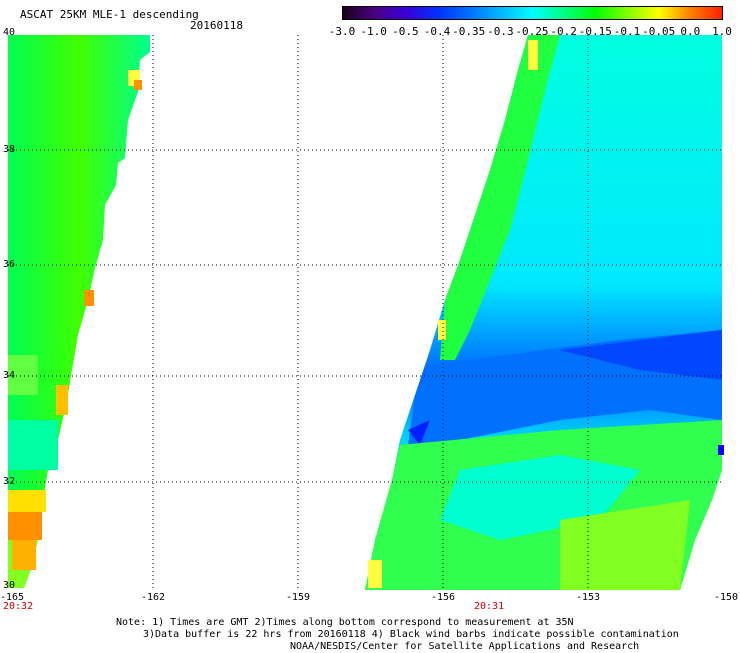 This screenshot has height=653, width=740. Describe the element at coordinates (109, 14) in the screenshot. I see `plot-title: ASCAT 25KM MLE-1 descending` at that location.